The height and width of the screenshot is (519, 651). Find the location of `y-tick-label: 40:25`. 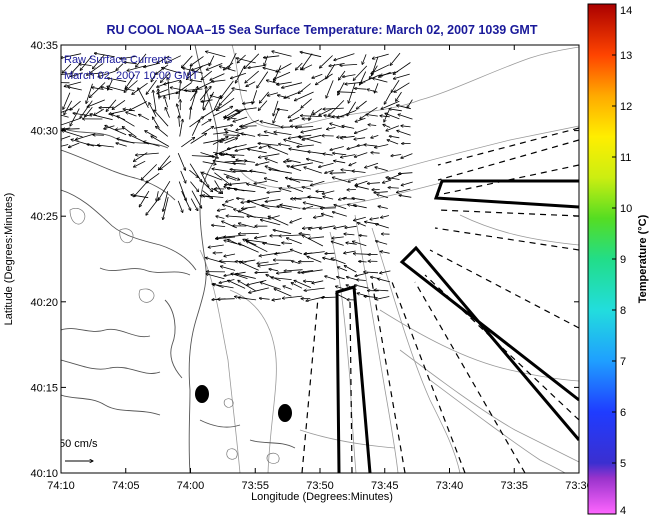

y-tick-label: 40:25 is located at coordinates (44, 217).